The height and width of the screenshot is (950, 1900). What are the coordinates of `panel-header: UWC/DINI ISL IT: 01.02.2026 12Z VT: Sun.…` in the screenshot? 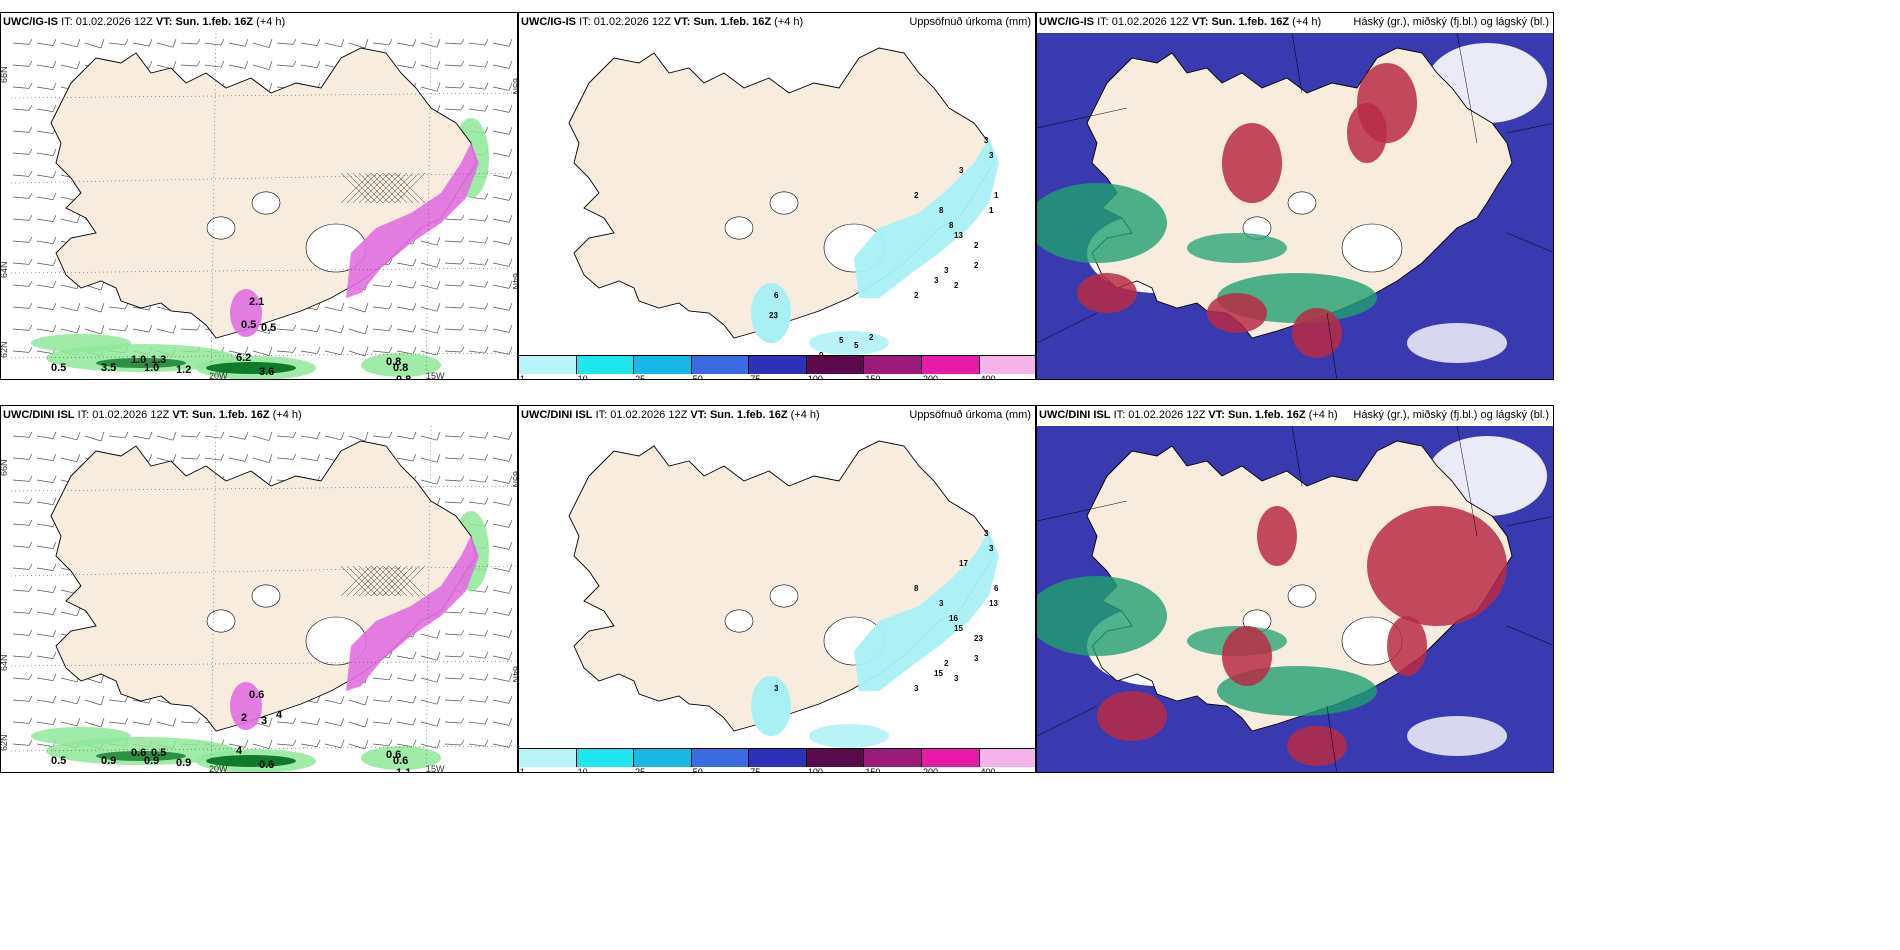 It's located at (152, 415).